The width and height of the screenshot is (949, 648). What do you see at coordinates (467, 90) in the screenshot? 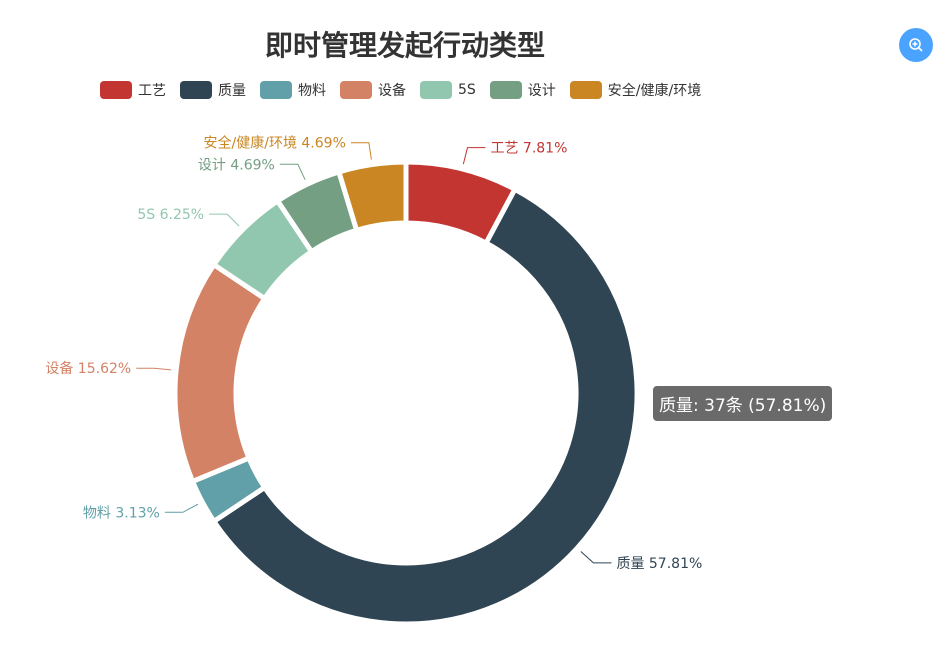
I see `legend-label: 5S` at bounding box center [467, 90].